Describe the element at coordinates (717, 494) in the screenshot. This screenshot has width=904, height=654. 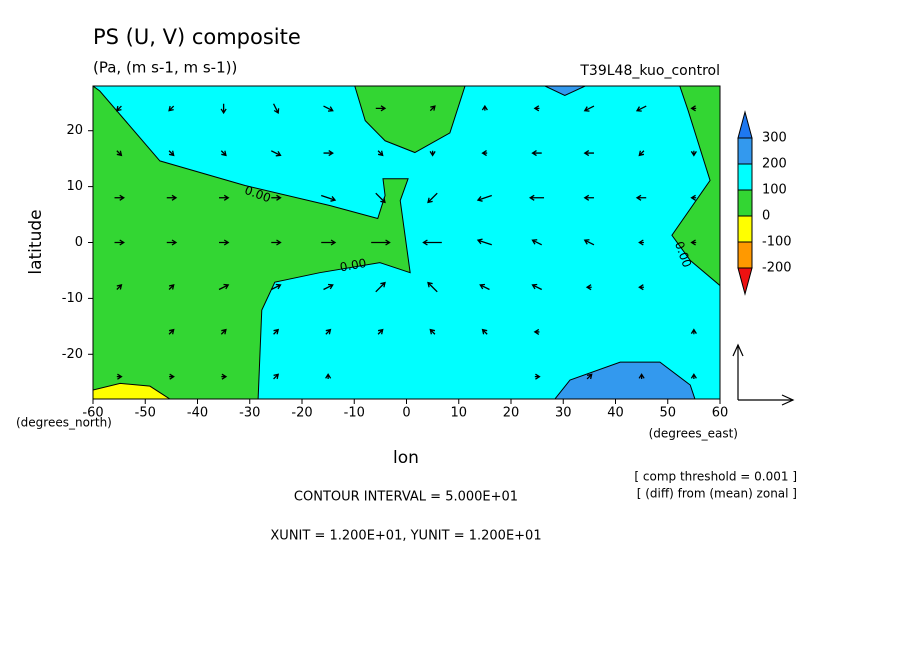
I see `note: [ (diff) from (mean) zonal ]` at that location.